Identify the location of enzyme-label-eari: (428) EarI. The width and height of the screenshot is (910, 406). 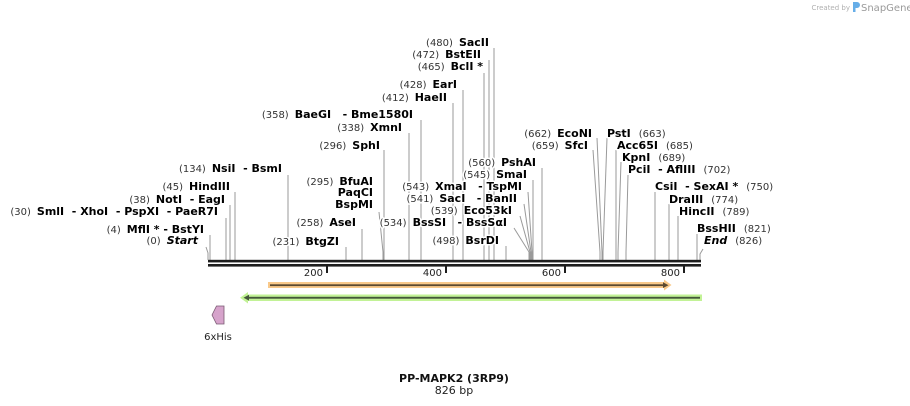
(428, 85).